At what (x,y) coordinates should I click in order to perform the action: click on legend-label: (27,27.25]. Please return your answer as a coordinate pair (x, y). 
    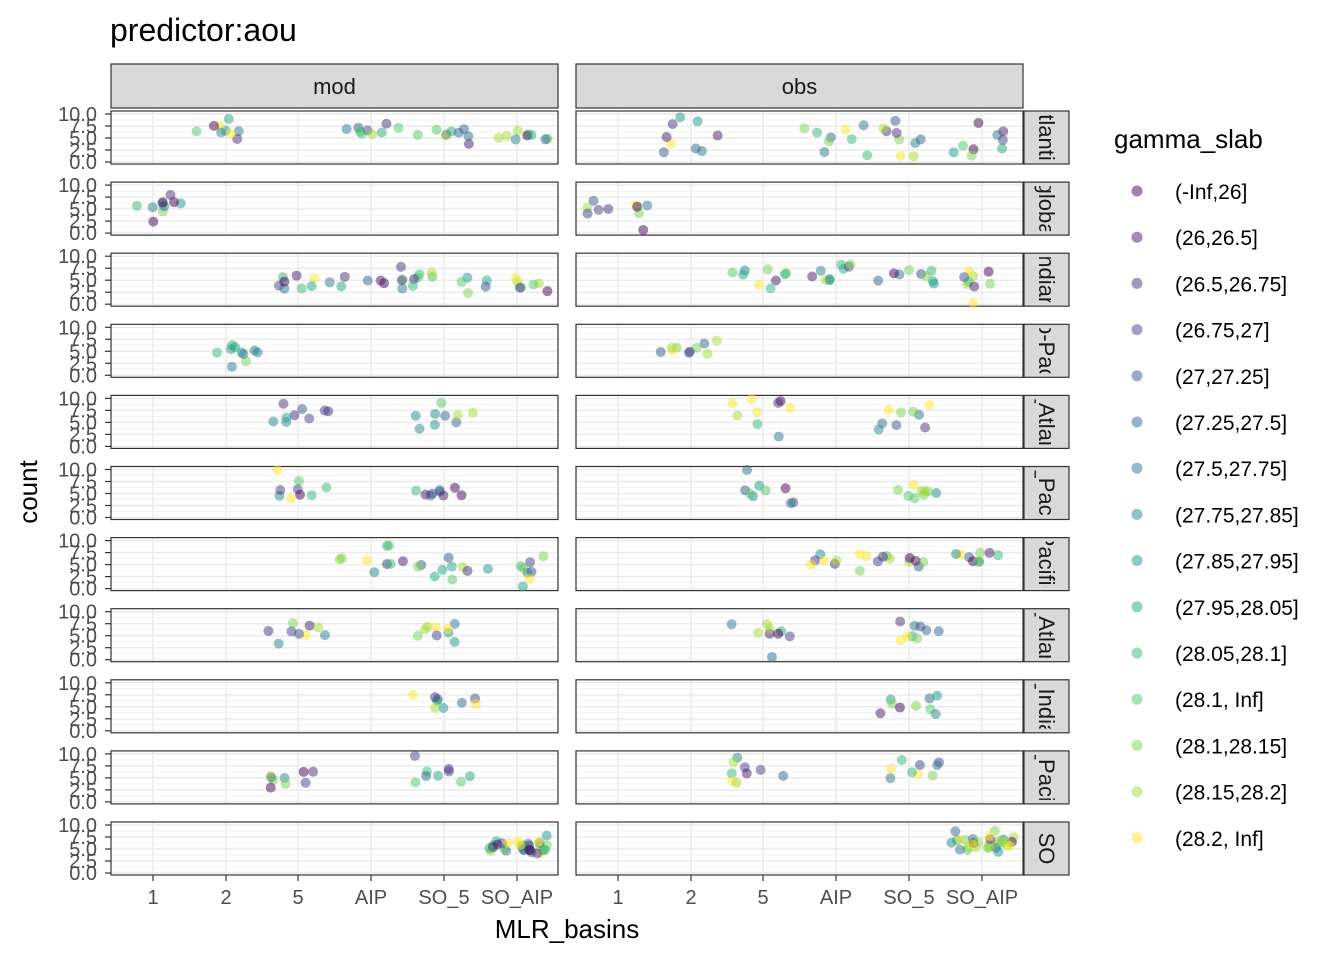
    Looking at the image, I should click on (1222, 377).